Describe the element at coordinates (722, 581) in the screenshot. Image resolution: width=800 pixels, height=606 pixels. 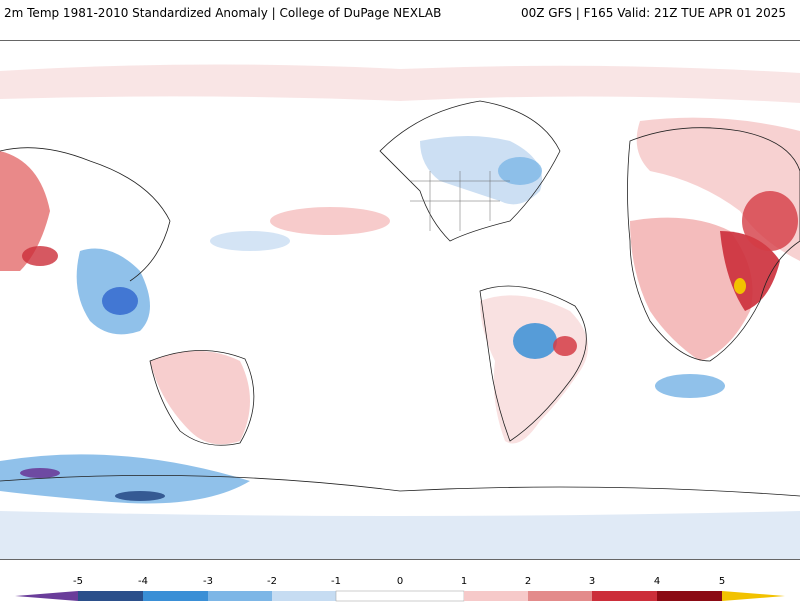
I see `colorbar-tick-label: 5` at that location.